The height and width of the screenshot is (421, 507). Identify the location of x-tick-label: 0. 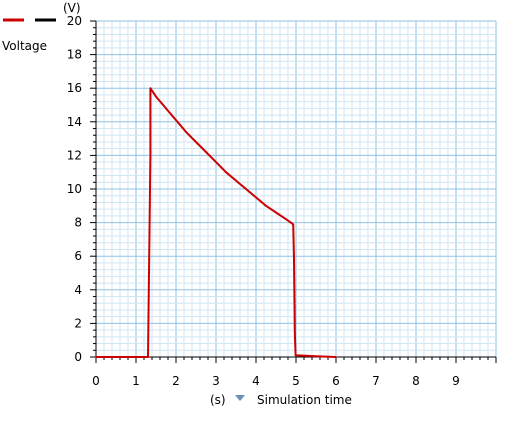
(96, 381).